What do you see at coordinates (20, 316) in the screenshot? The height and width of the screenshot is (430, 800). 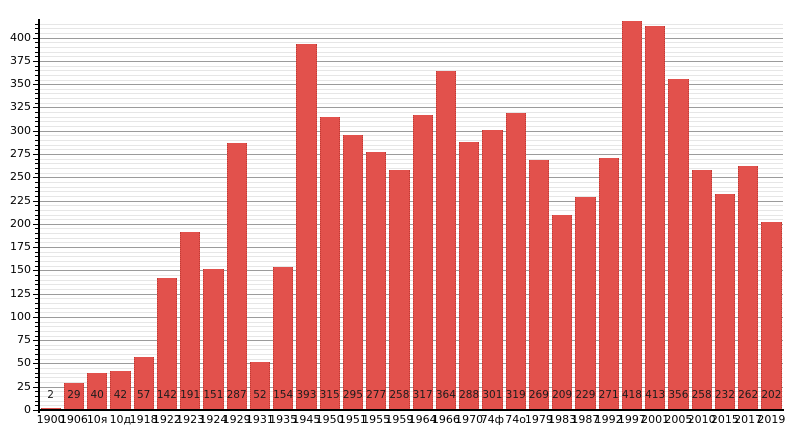 I see `y-axis-tick-label: 100` at bounding box center [20, 316].